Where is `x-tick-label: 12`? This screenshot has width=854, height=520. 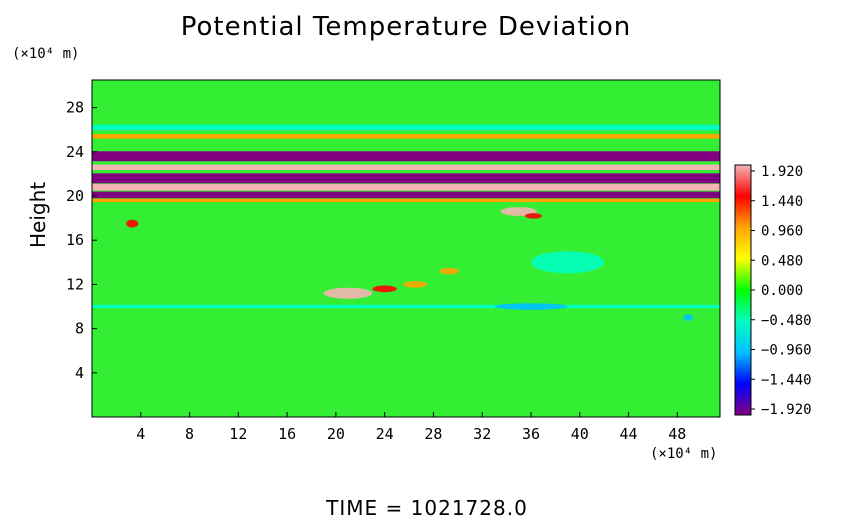 x-tick-label: 12 is located at coordinates (238, 434).